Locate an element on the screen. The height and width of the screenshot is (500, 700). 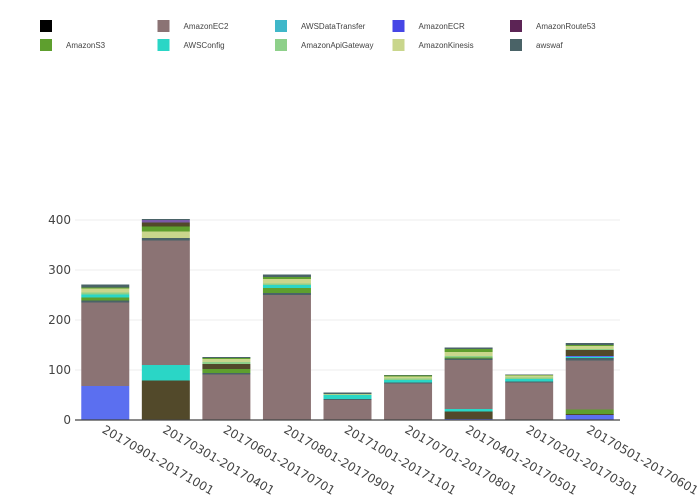
y-tick-label: 200 is located at coordinates (59, 320).